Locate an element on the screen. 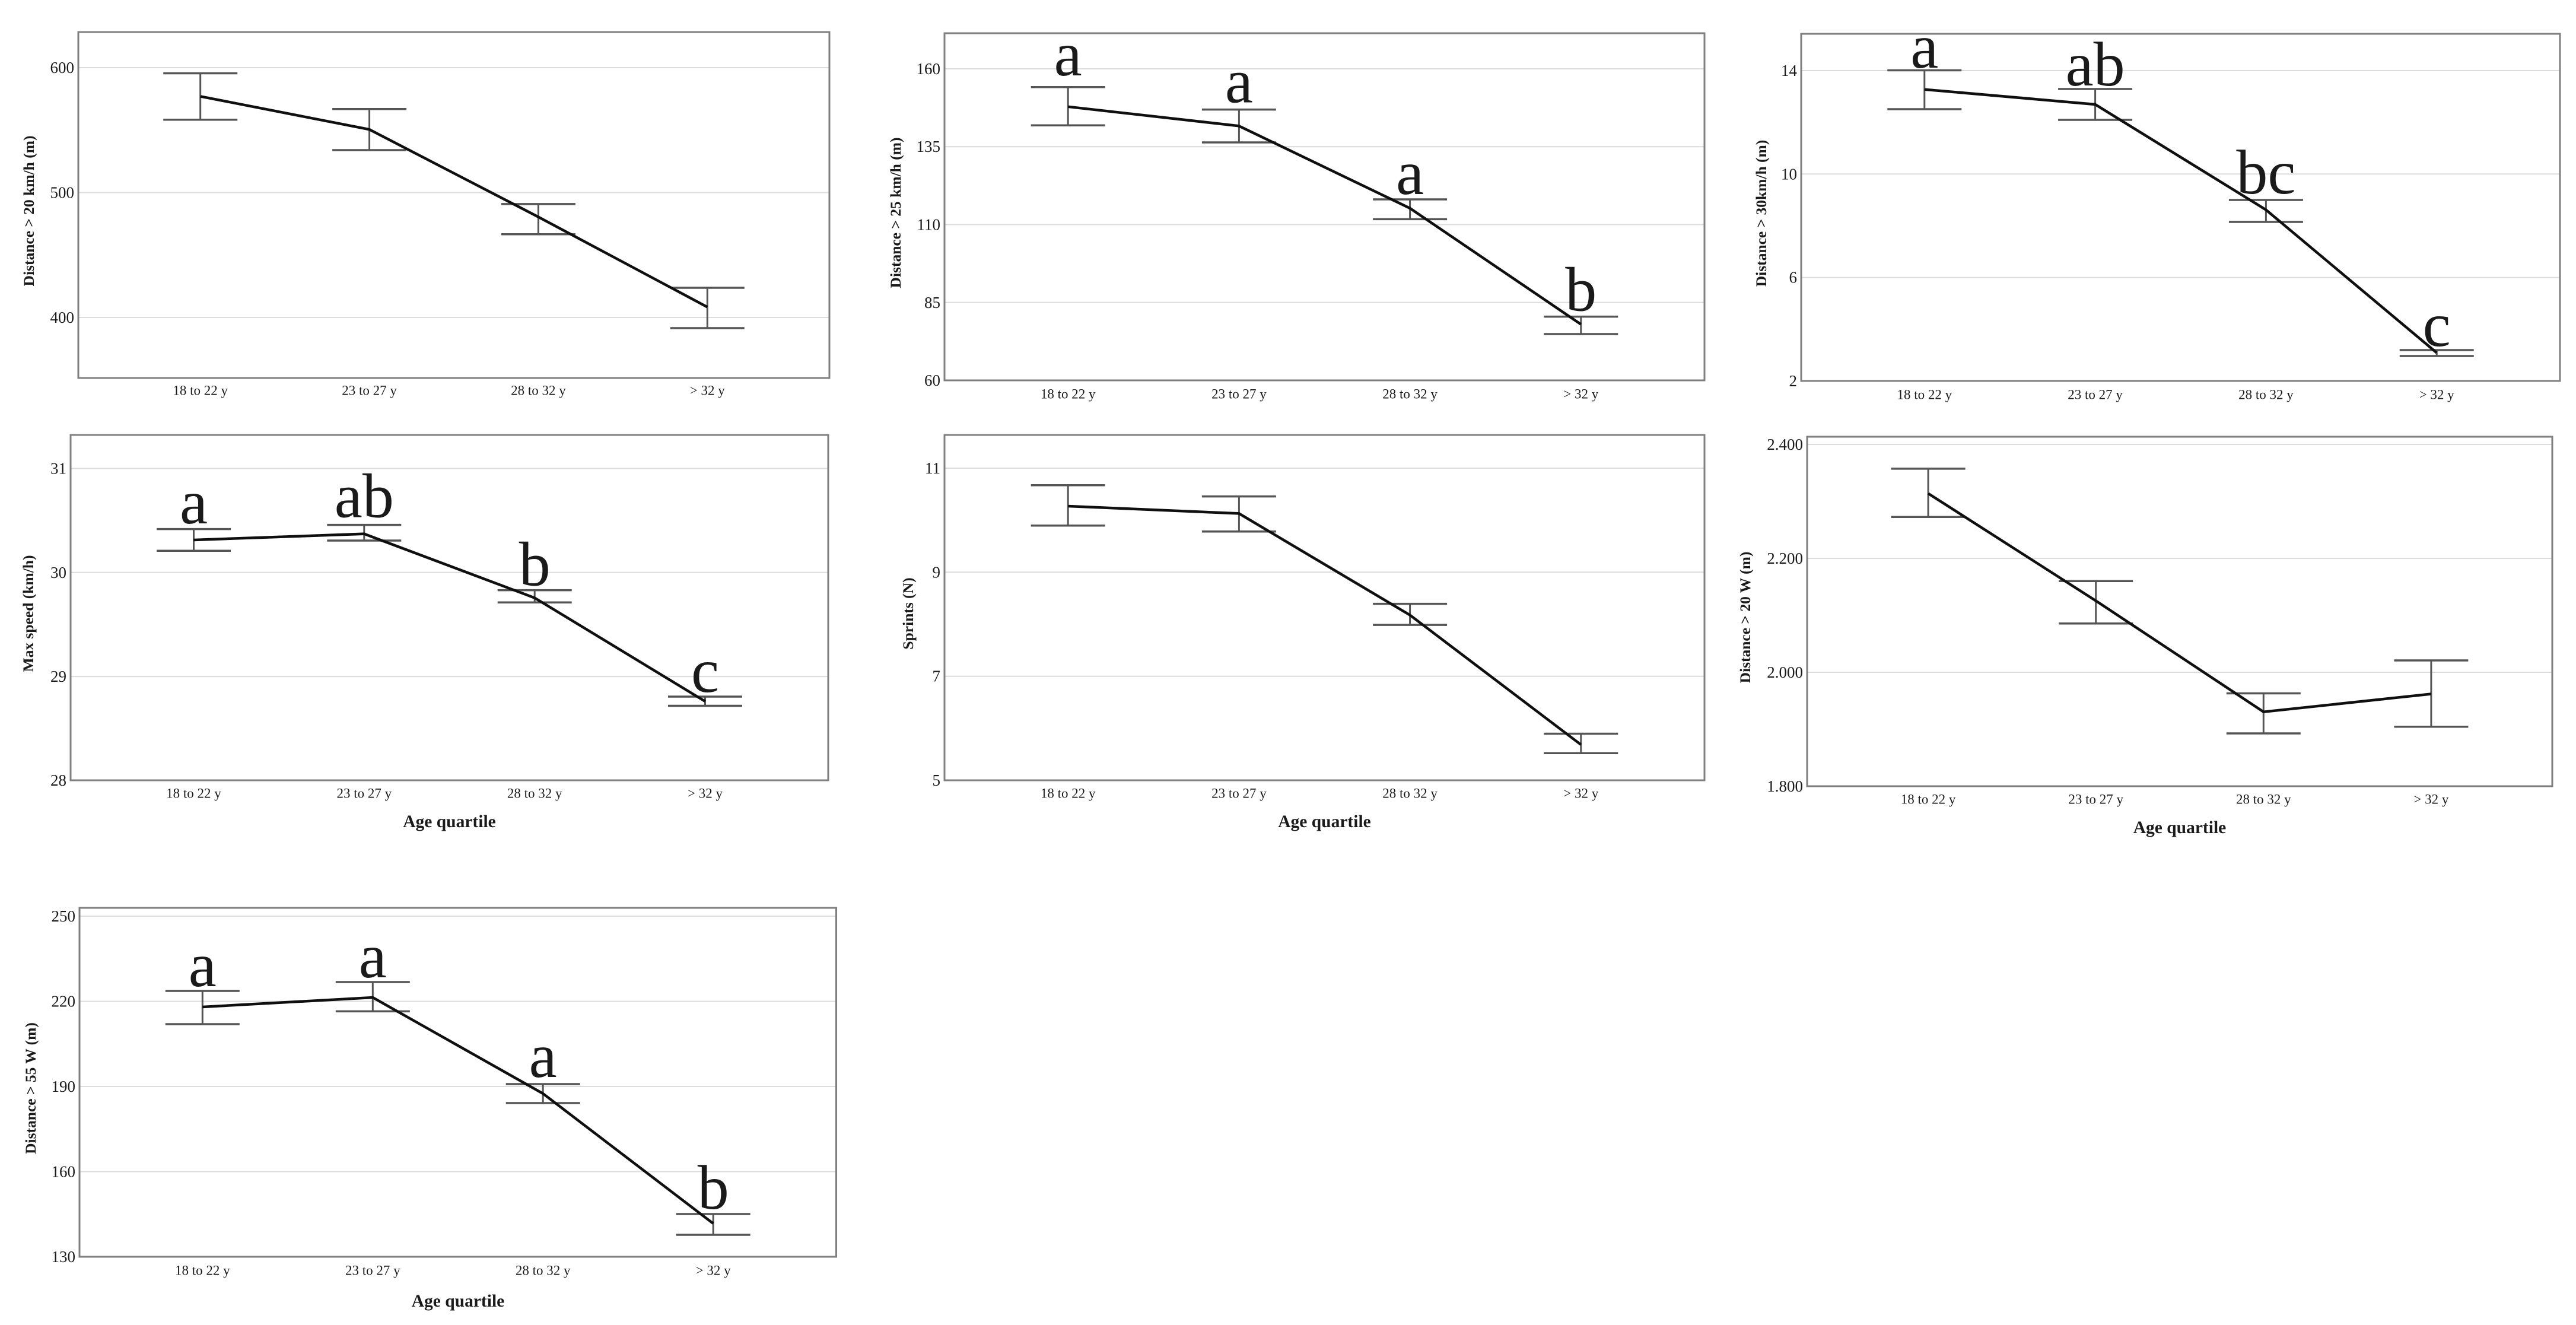  svg-text: Distance > 20 km/h (m) is located at coordinates (28, 211).